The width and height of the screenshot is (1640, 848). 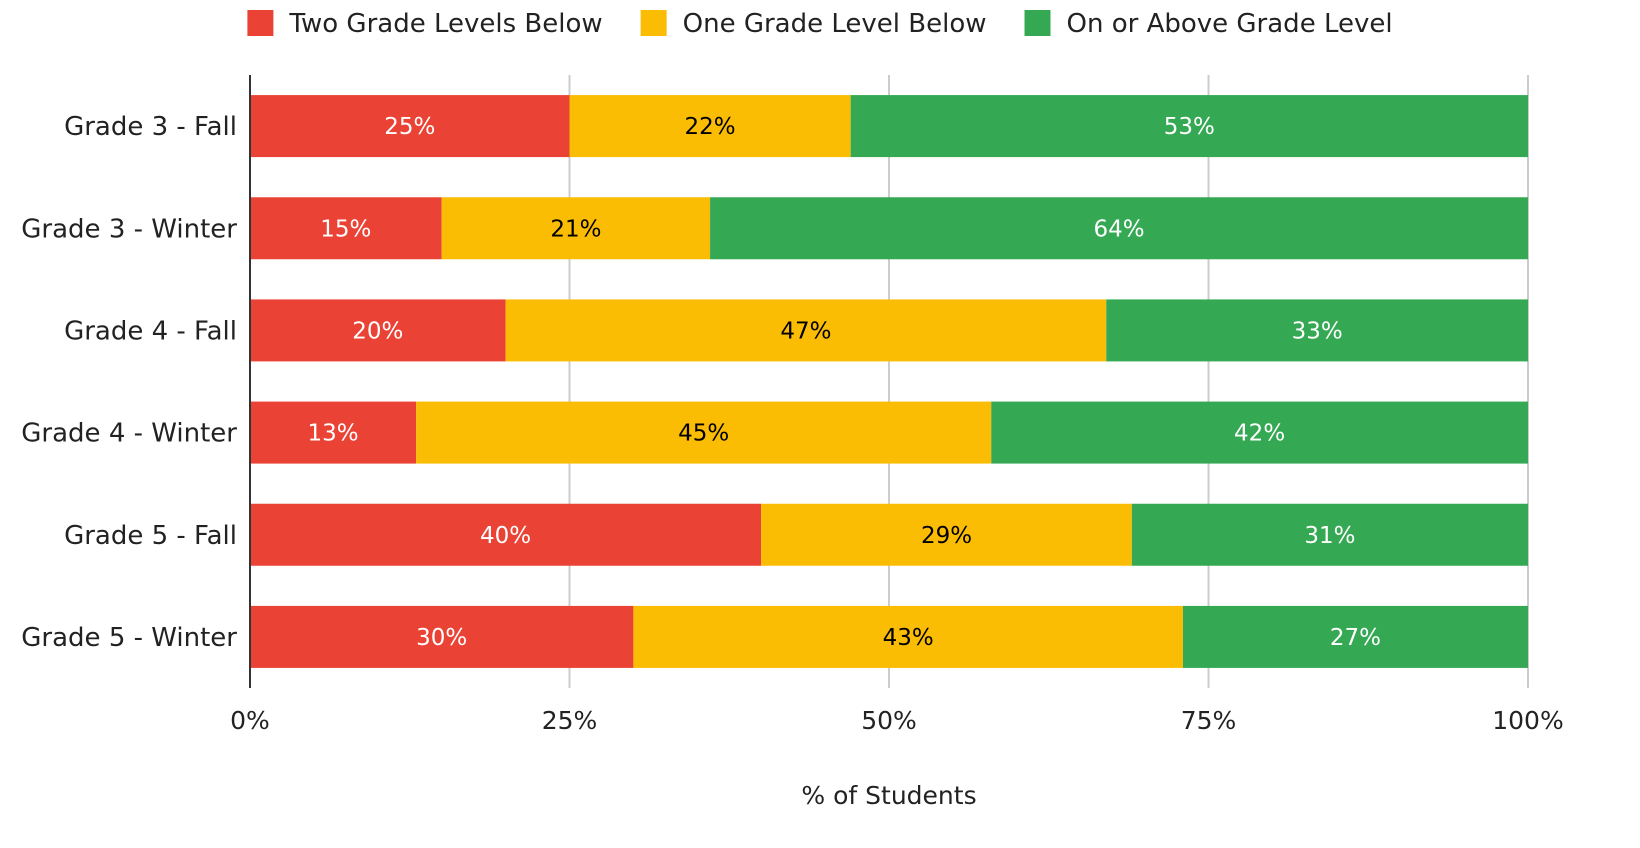 I want to click on data-label: 33%, so click(x=1317, y=331).